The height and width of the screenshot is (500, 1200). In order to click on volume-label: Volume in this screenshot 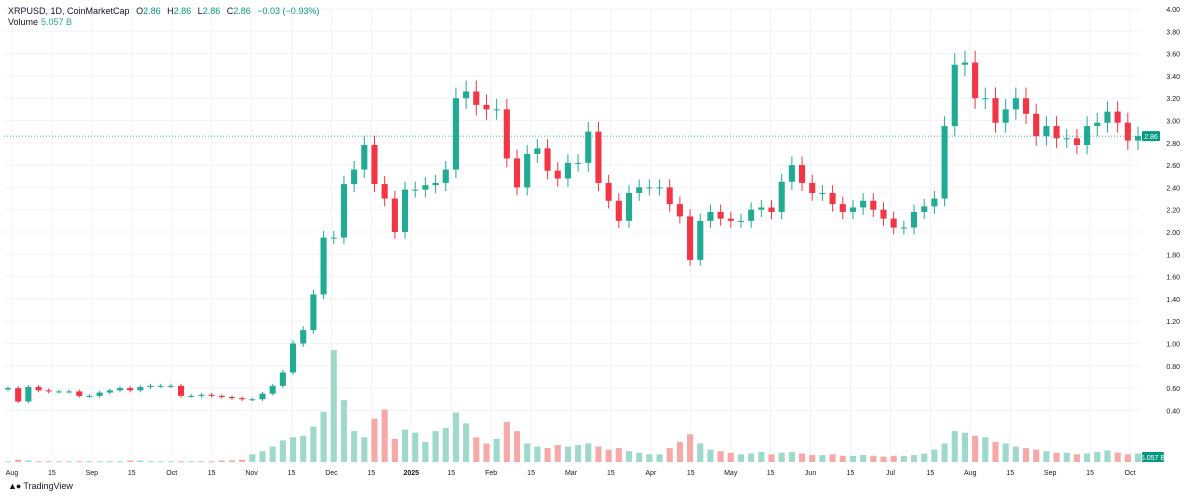, I will do `click(23, 22)`.